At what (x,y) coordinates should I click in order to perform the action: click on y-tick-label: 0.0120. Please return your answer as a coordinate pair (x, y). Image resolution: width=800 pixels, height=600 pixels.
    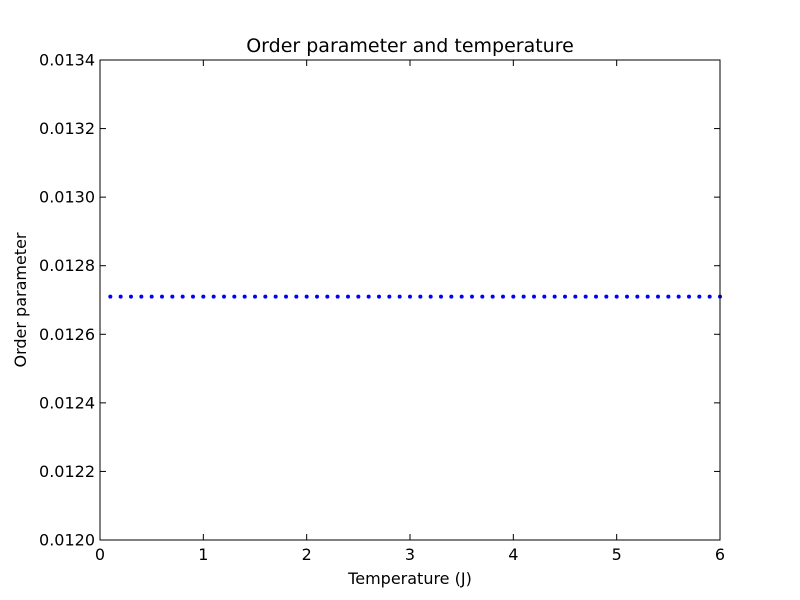
    Looking at the image, I should click on (67, 540).